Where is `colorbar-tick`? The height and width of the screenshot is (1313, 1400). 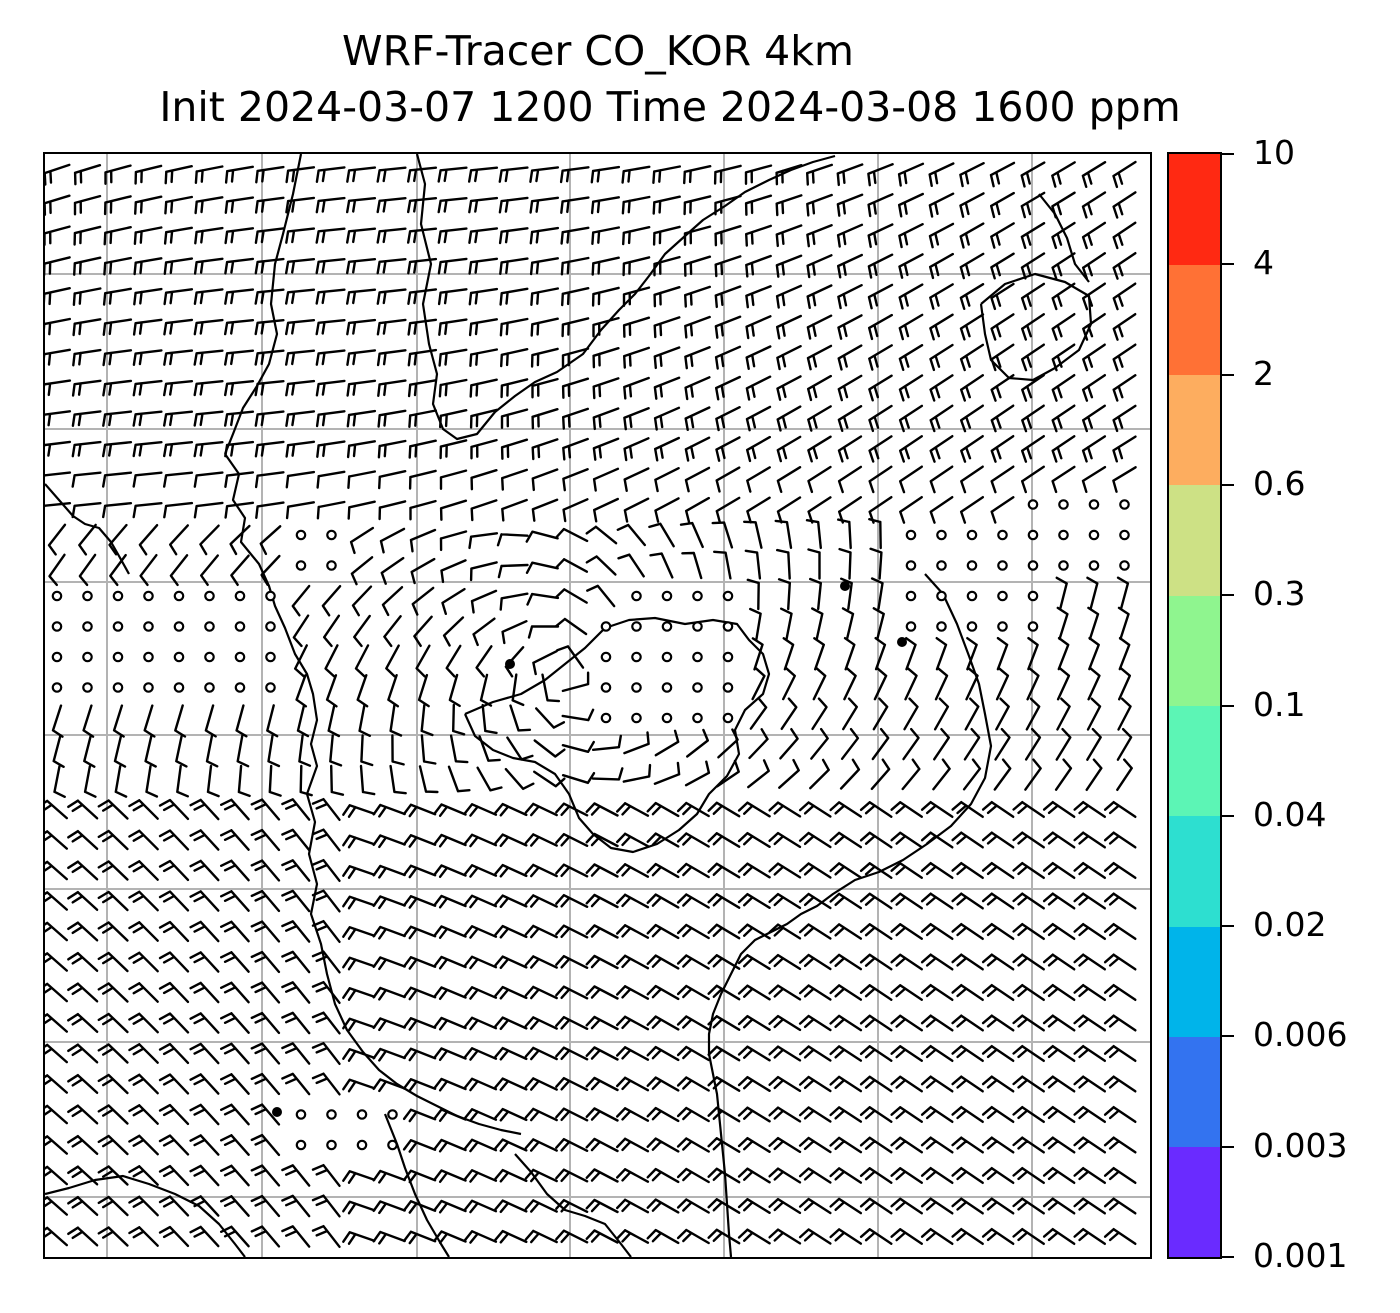
colorbar-tick is located at coordinates (1228, 926).